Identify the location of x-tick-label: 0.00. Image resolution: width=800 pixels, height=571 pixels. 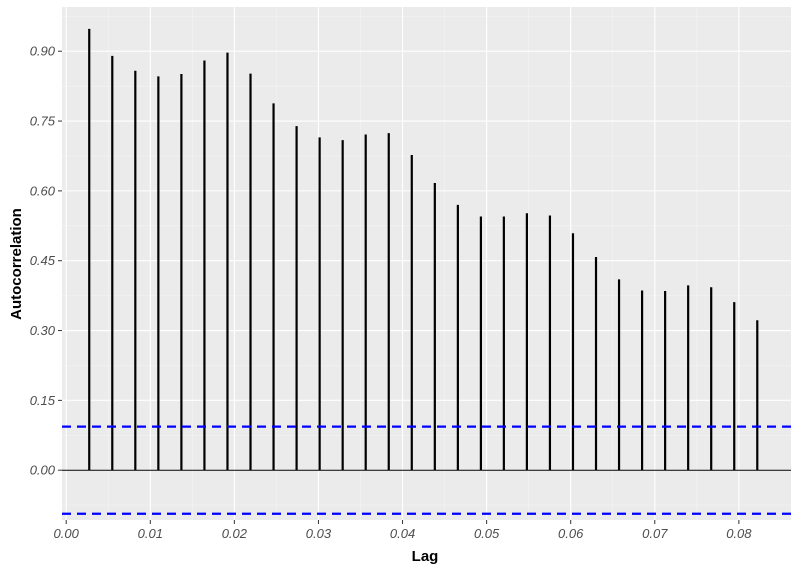
(67, 533).